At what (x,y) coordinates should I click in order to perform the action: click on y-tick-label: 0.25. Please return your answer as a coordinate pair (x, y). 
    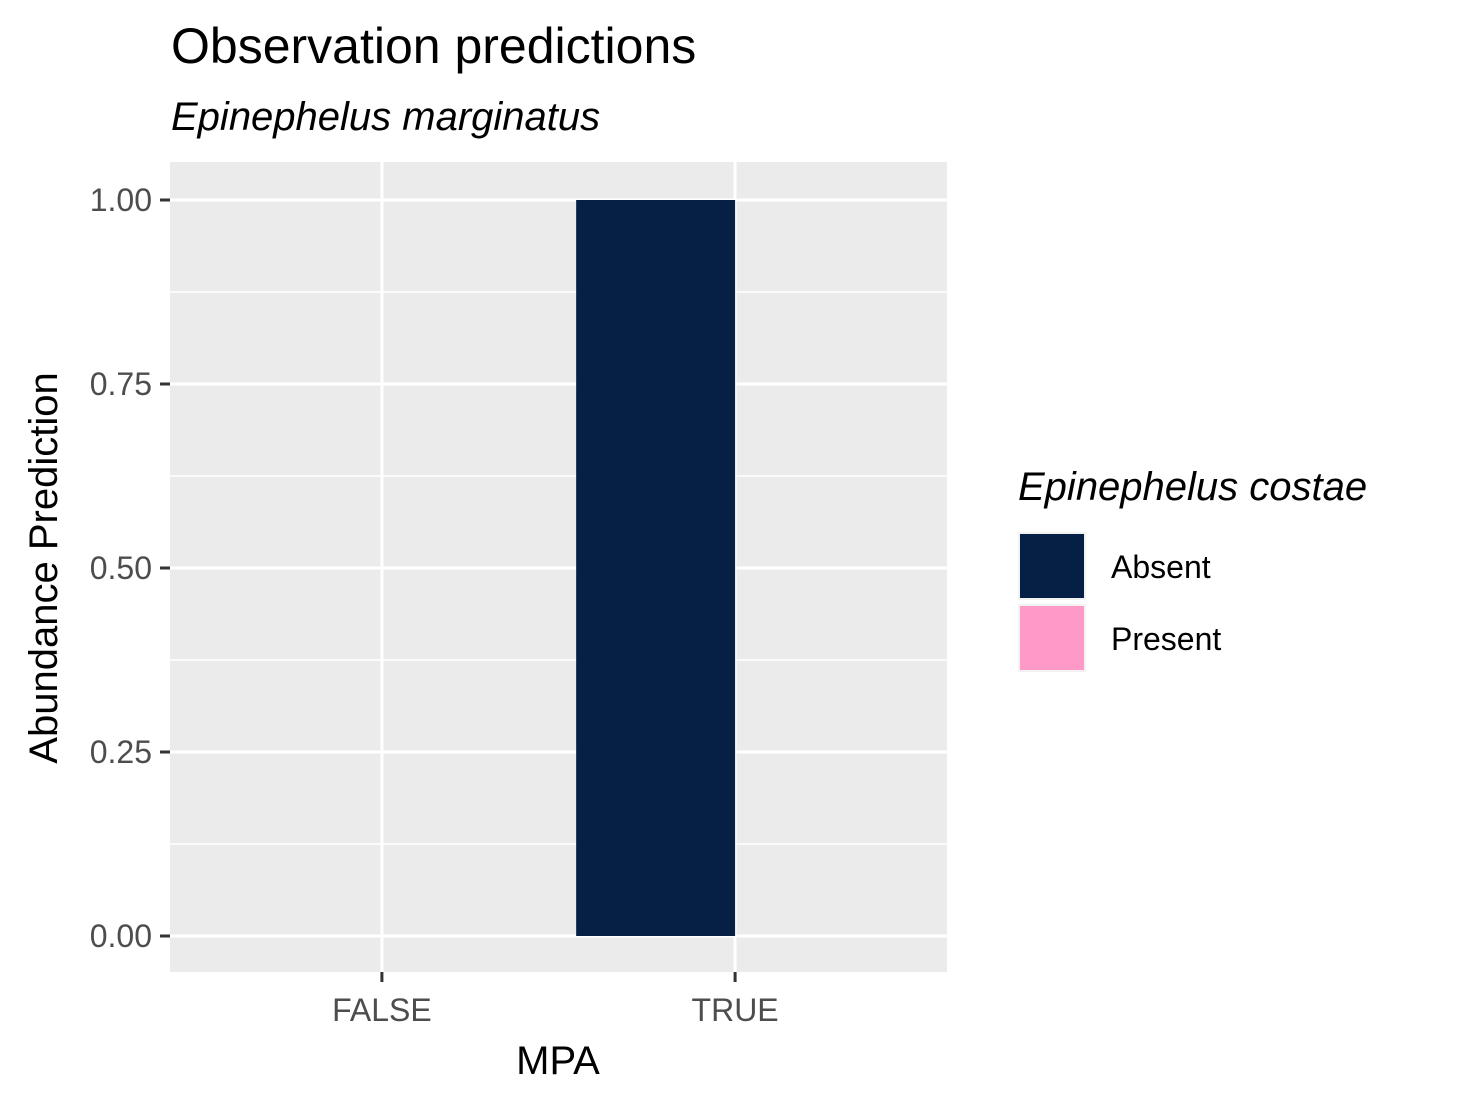
    Looking at the image, I should click on (121, 752).